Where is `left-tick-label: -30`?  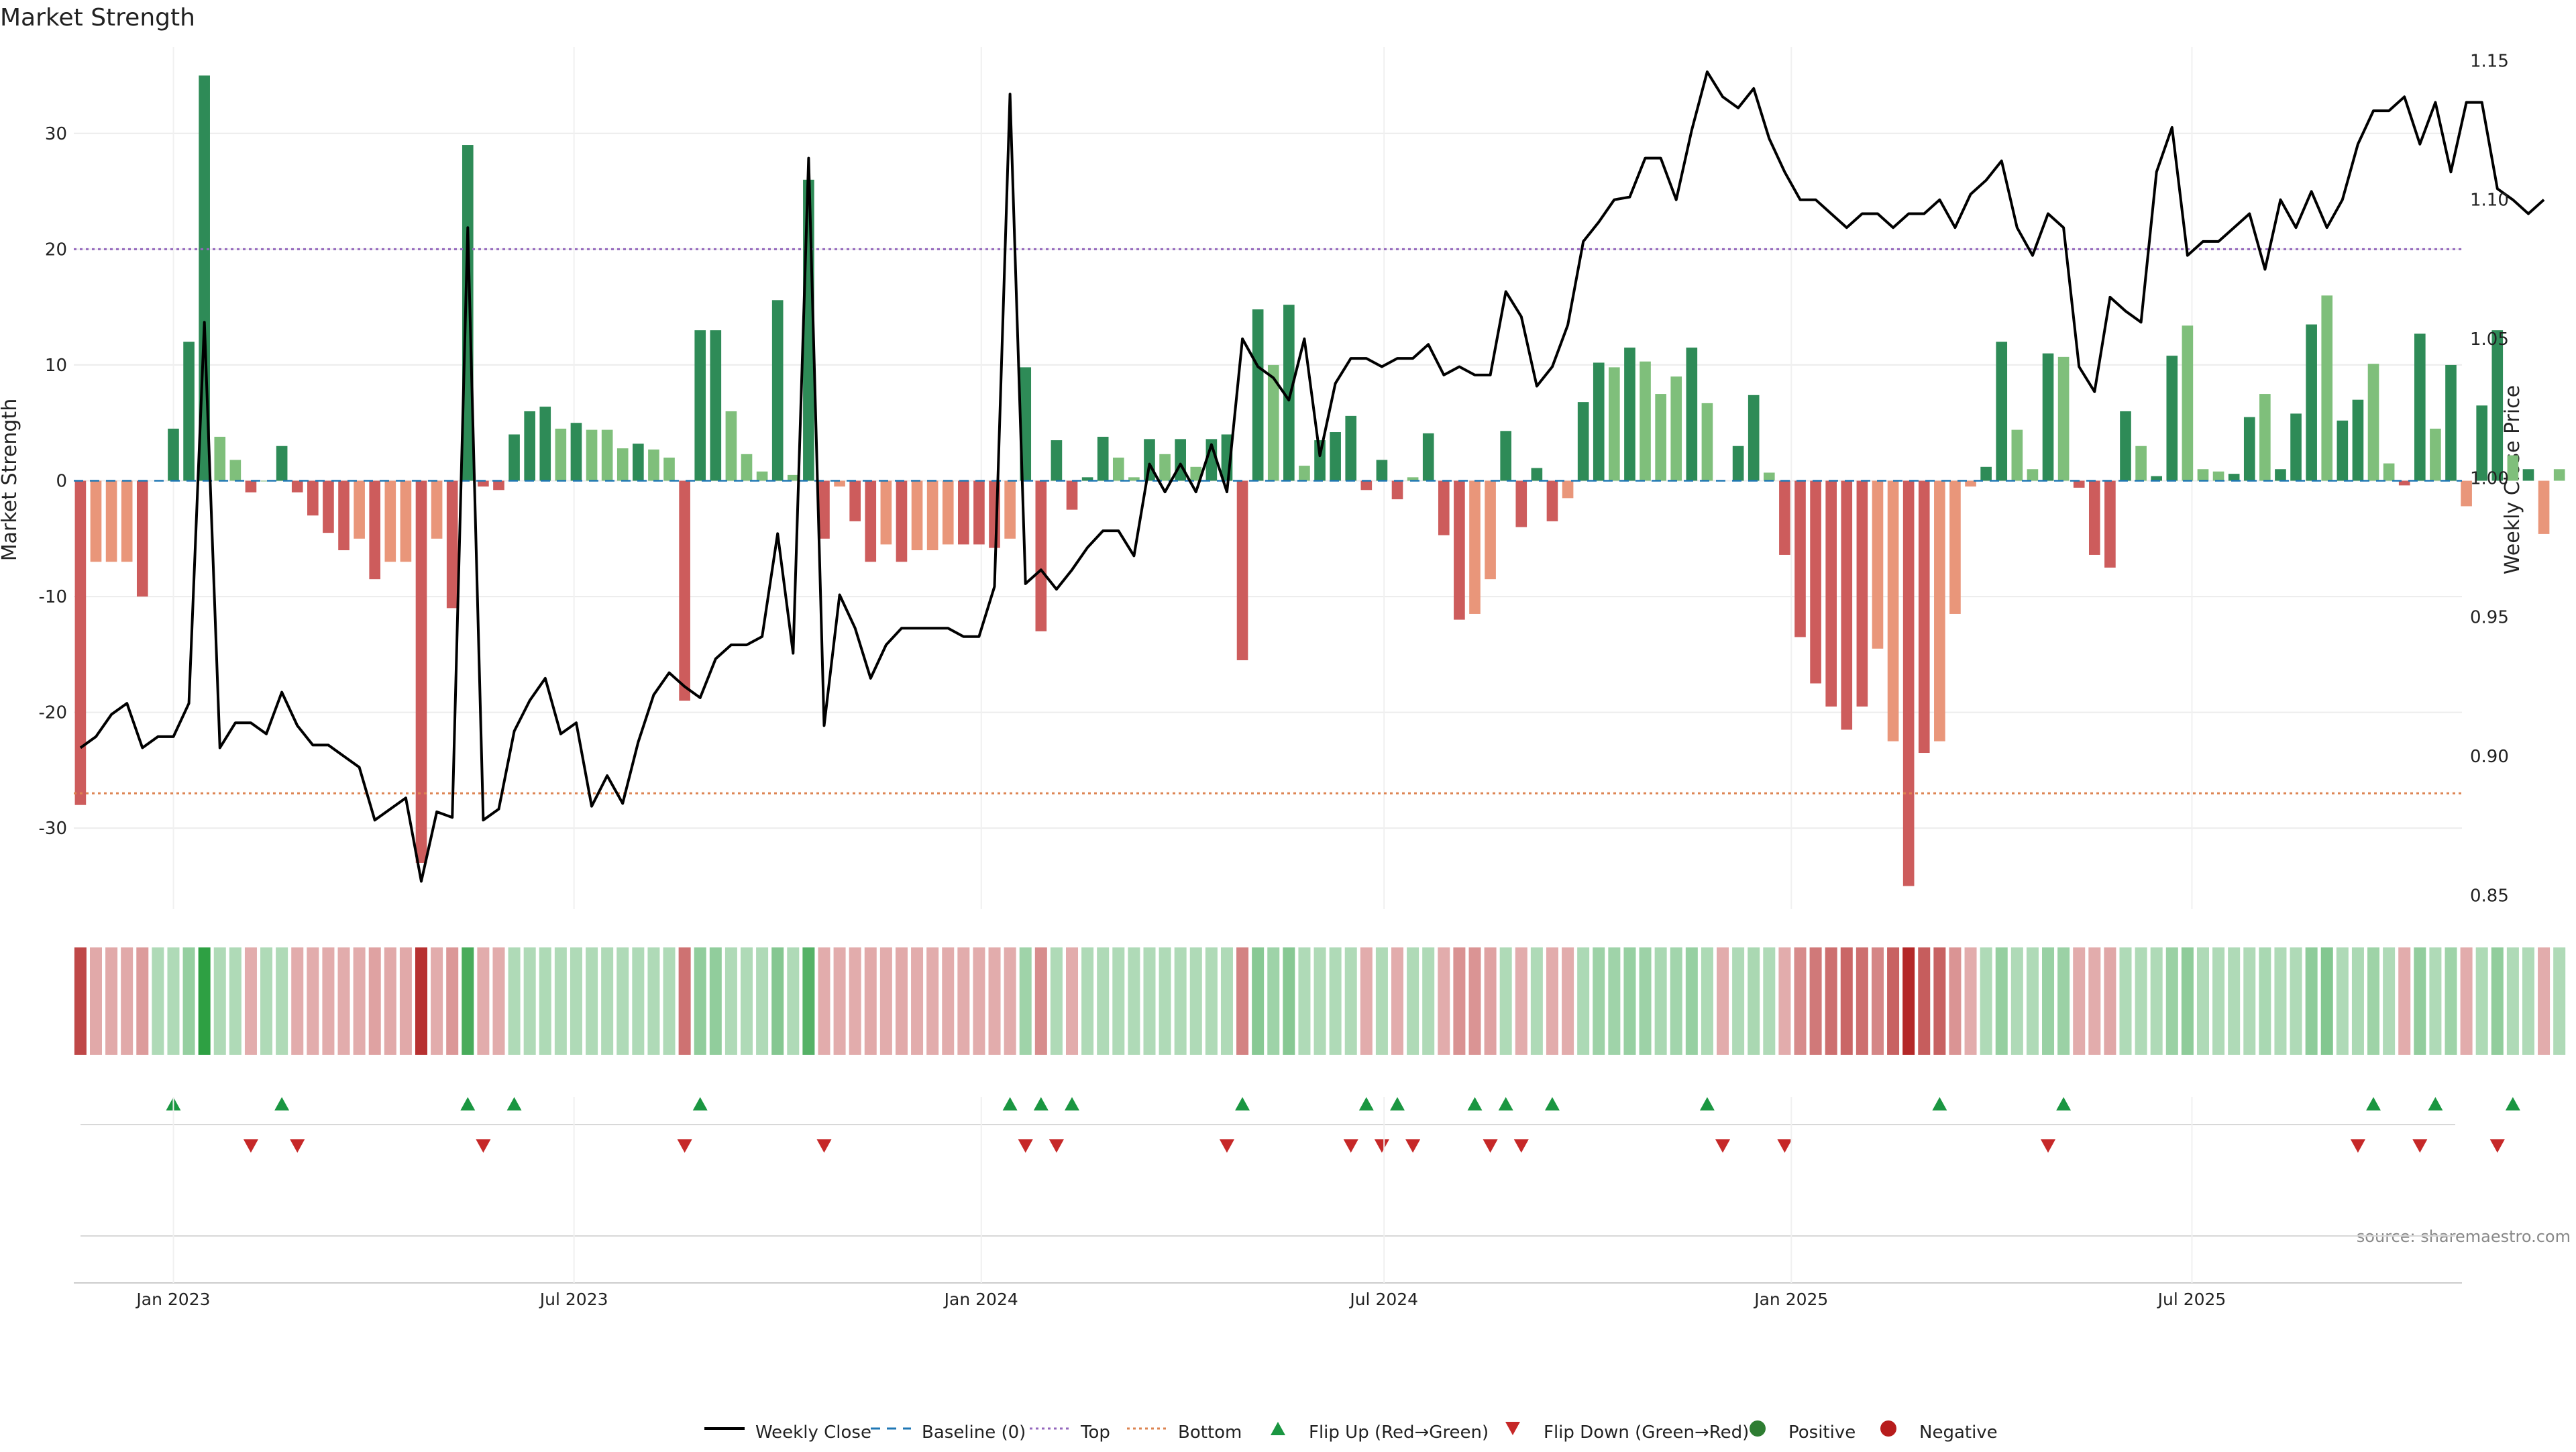
left-tick-label: -30 is located at coordinates (53, 829).